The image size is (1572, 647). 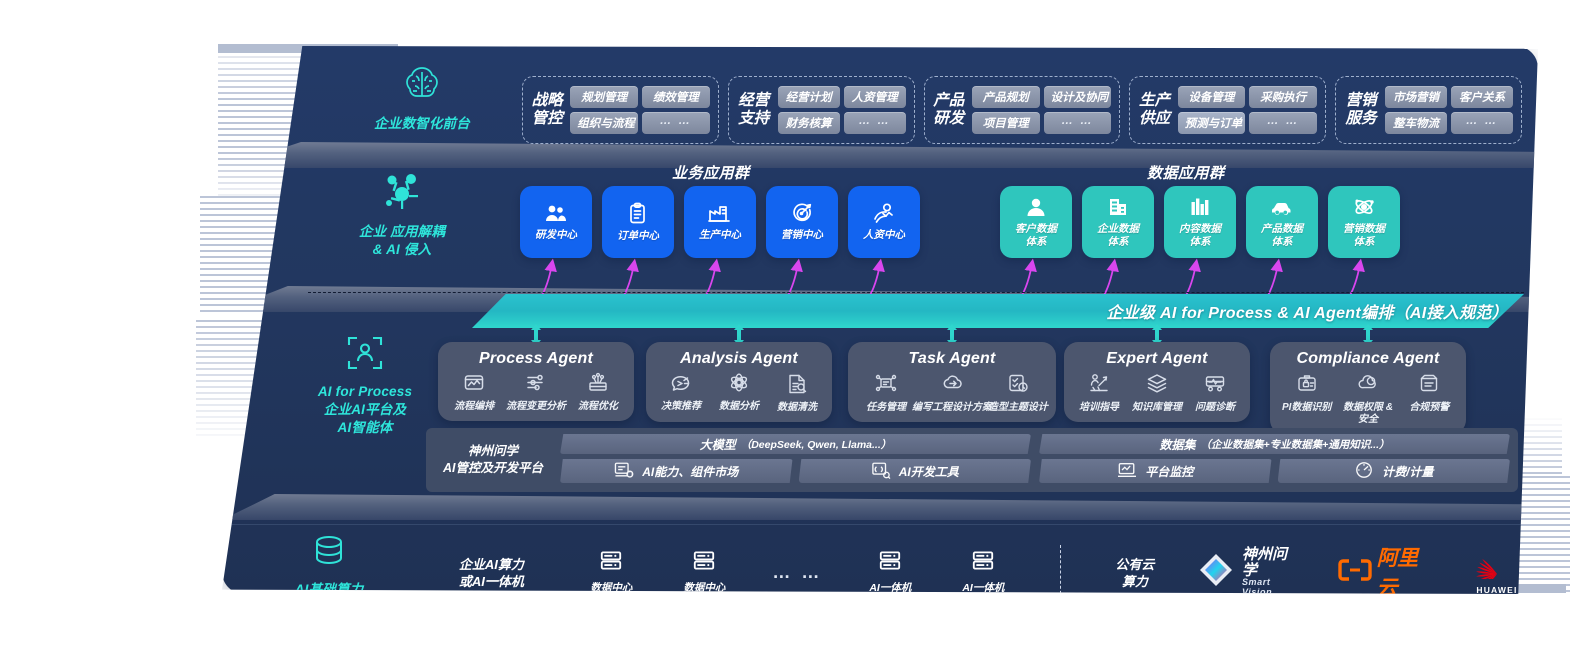 What do you see at coordinates (884, 235) in the screenshot?
I see `app-card-label: 人资中心` at bounding box center [884, 235].